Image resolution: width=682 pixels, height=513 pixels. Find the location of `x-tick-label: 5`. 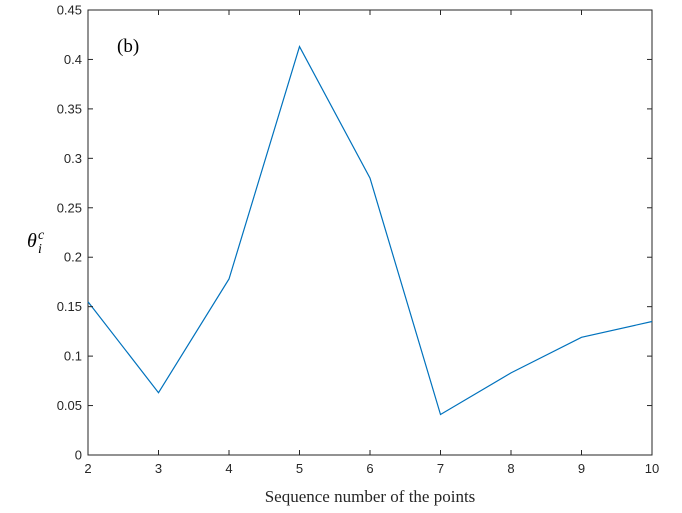

x-tick-label: 5 is located at coordinates (299, 468).